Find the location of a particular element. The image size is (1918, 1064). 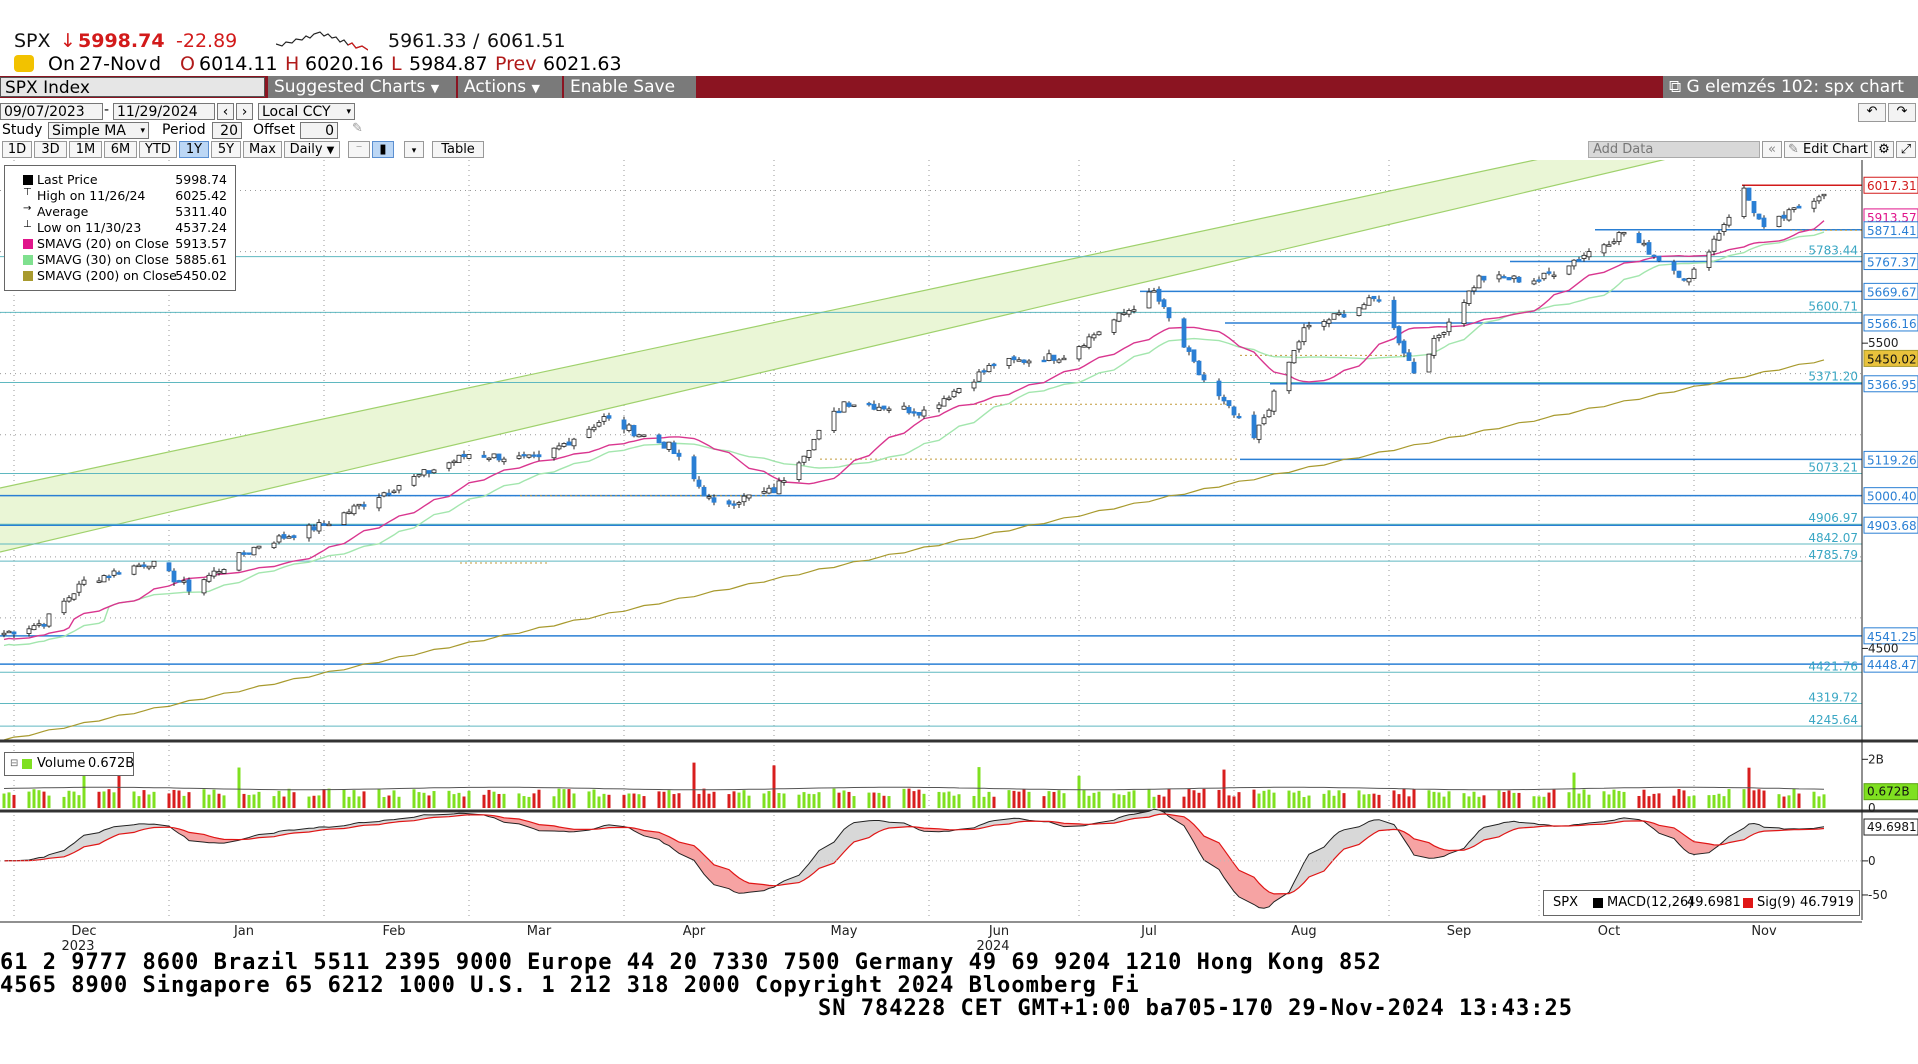

undo-button: ↶ is located at coordinates (1872, 112).